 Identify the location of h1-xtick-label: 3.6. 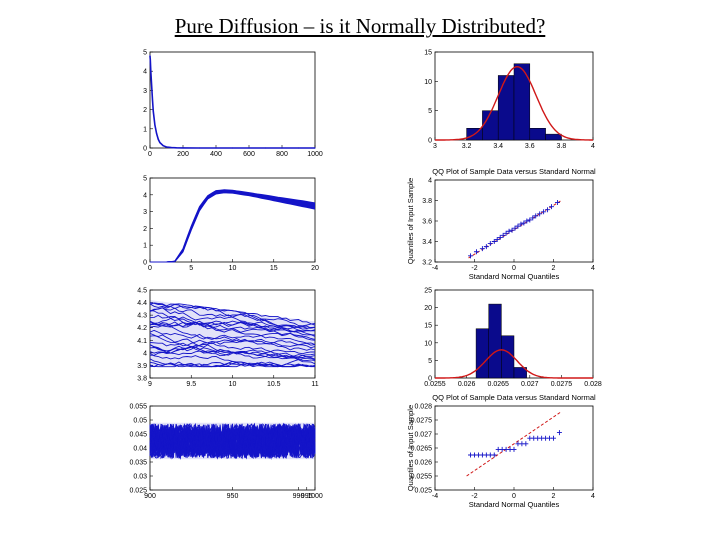
(530, 146).